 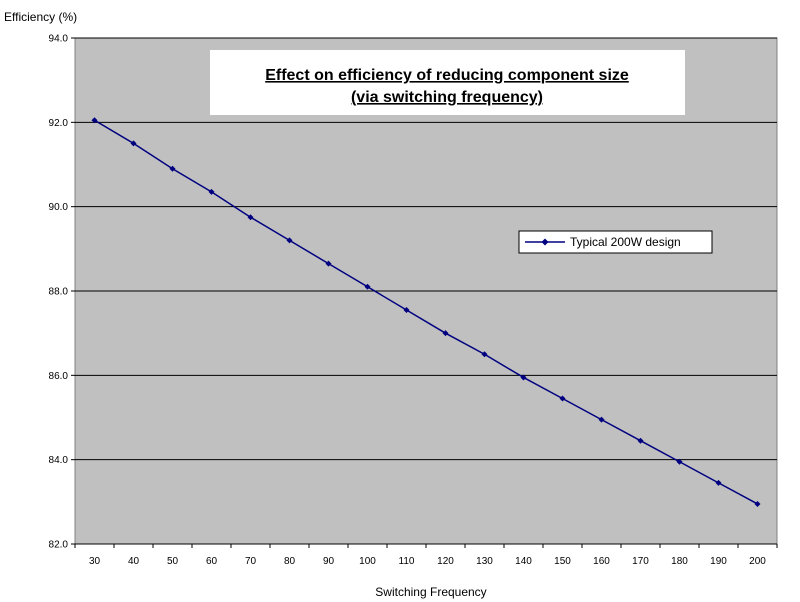 I want to click on y-tick-label: 86.0, so click(x=59, y=376).